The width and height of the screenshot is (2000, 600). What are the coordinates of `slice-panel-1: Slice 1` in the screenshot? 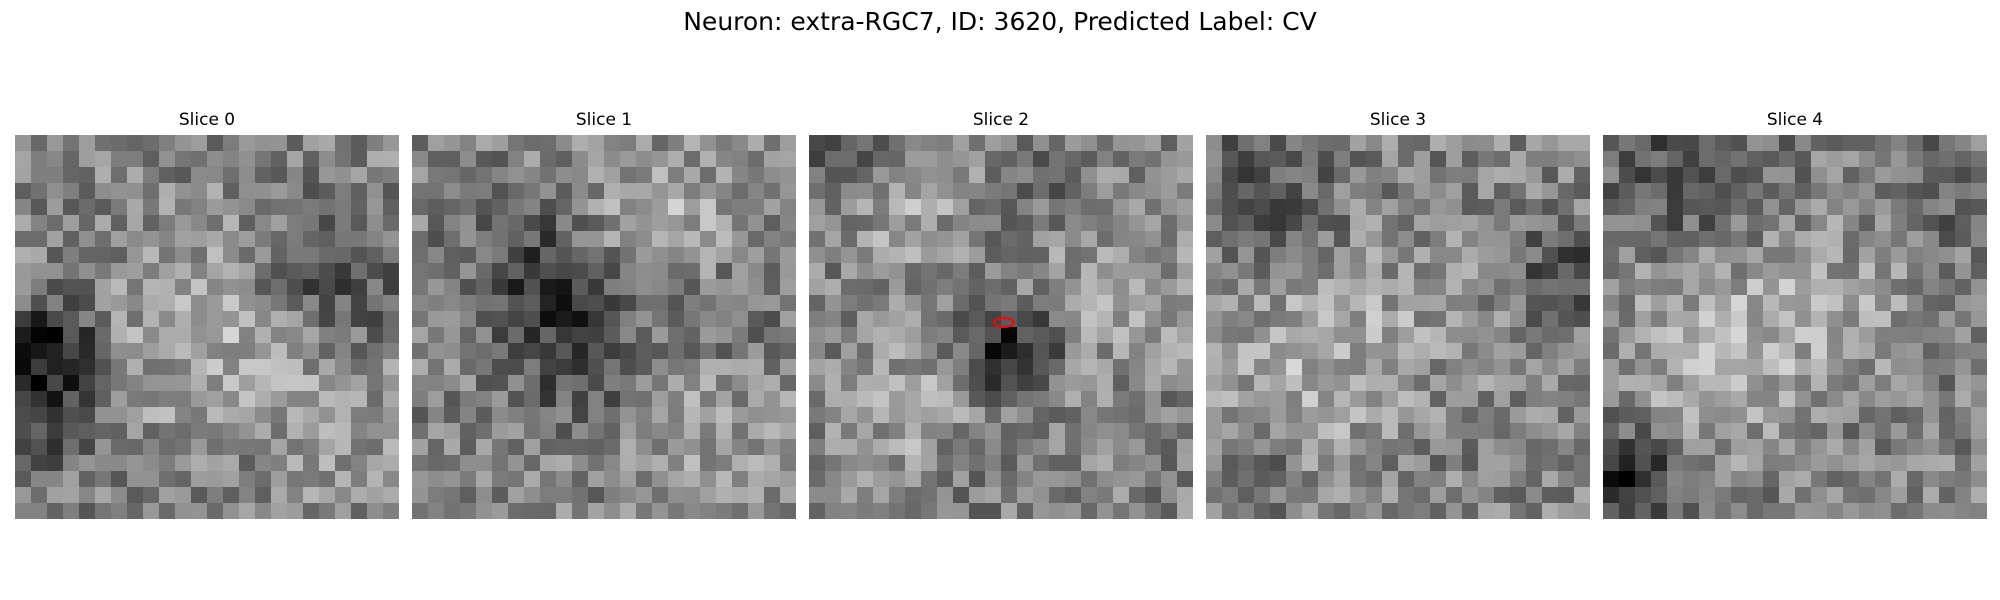 It's located at (604, 313).